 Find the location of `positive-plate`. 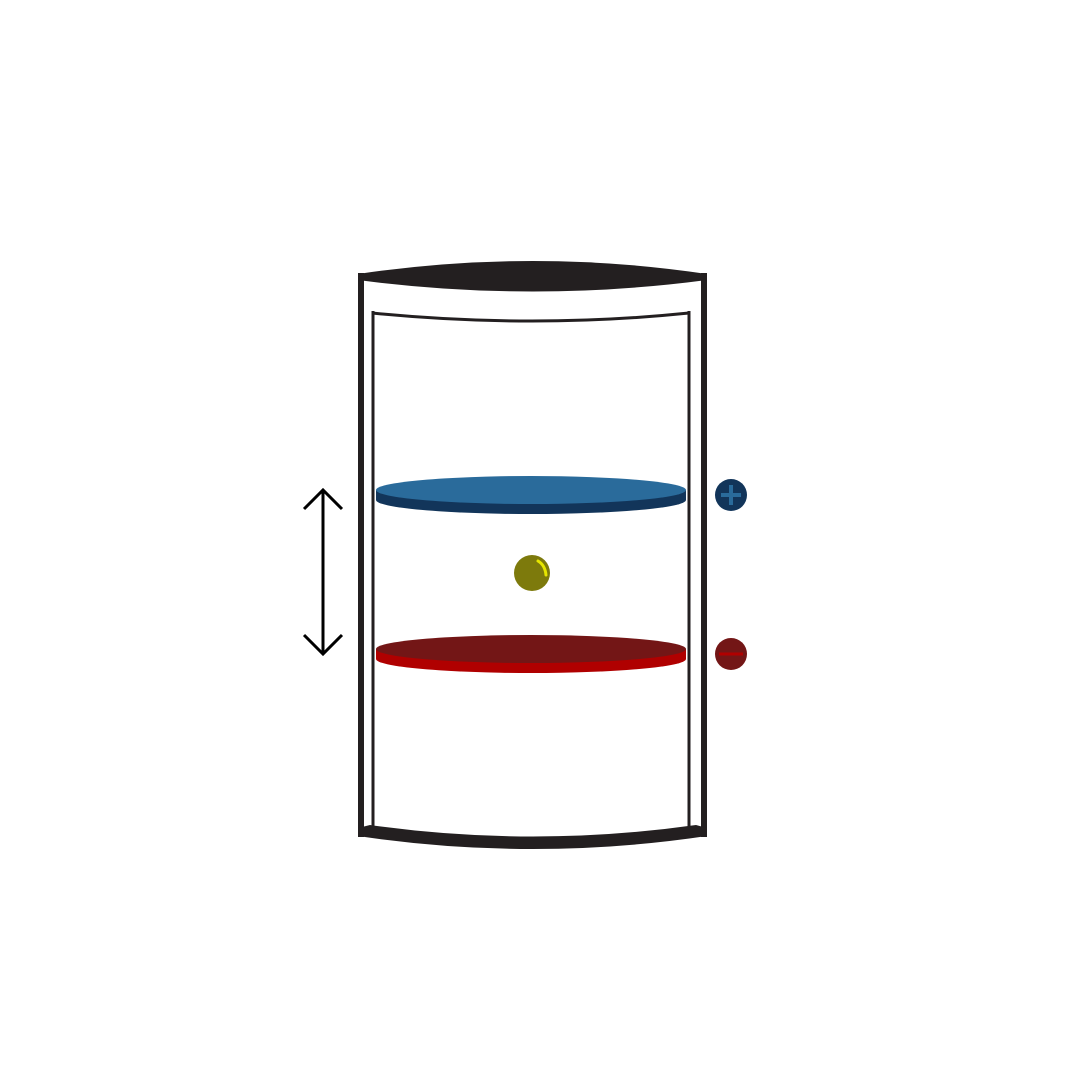

positive-plate is located at coordinates (531, 495).